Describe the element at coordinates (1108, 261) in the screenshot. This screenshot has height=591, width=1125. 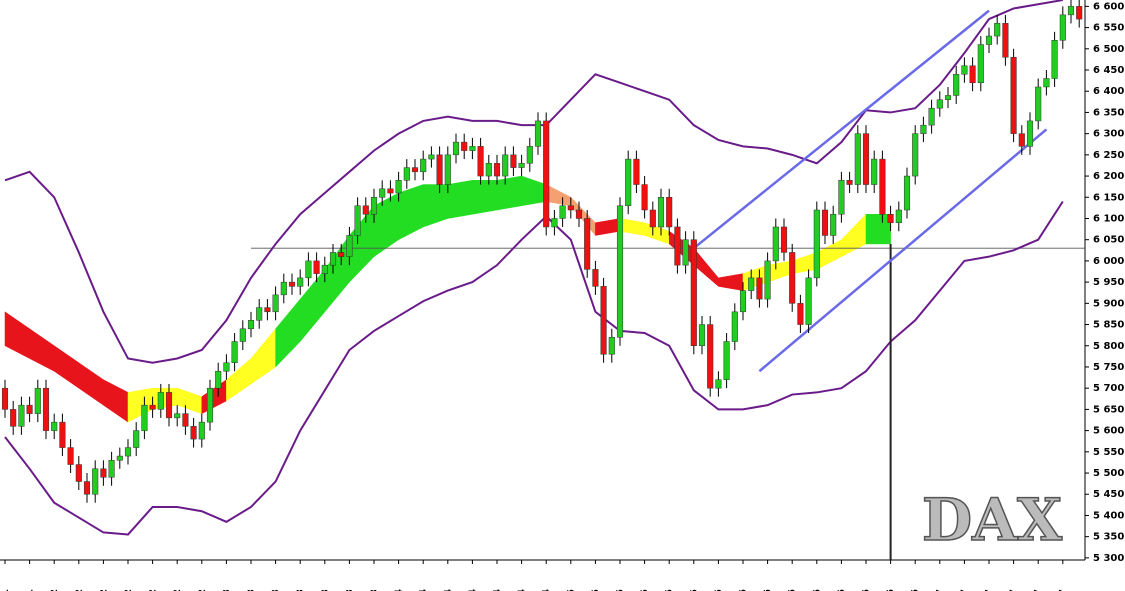
I see `y-tick-label: 6 000` at that location.